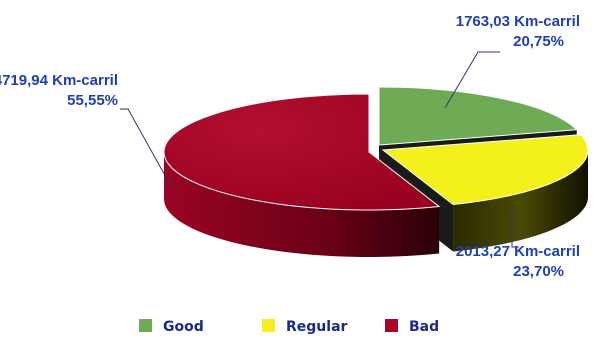 The width and height of the screenshot is (612, 339). I want to click on legend-item-good: Good, so click(171, 327).